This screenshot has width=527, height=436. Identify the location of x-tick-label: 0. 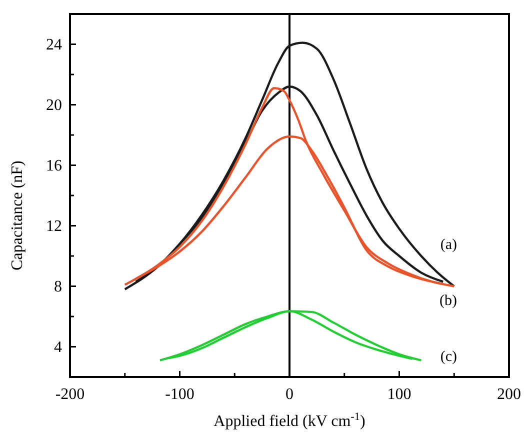
(290, 394).